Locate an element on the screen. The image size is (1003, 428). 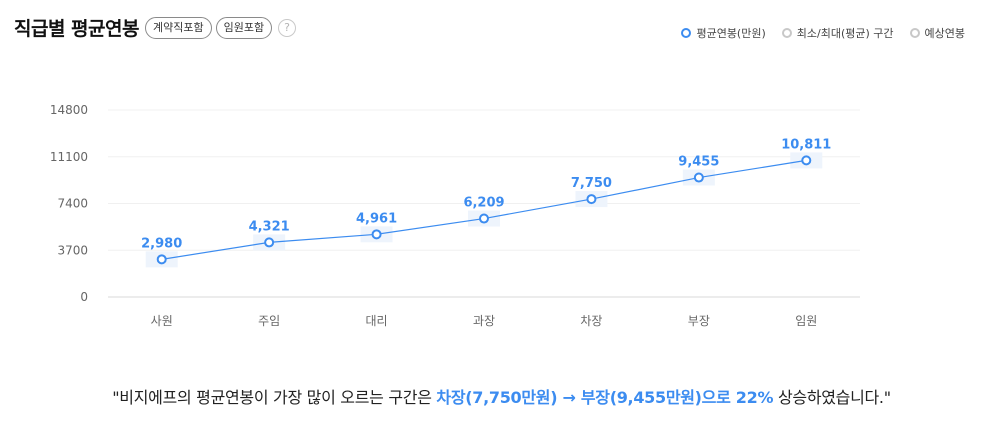
data-label: 4,321 is located at coordinates (269, 226).